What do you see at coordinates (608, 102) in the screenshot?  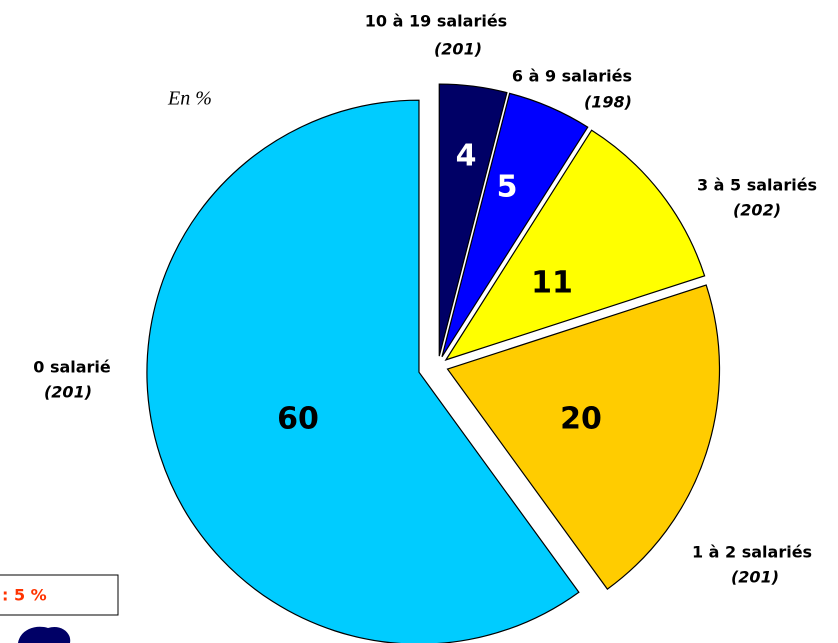 I see `count-label: (198)` at bounding box center [608, 102].